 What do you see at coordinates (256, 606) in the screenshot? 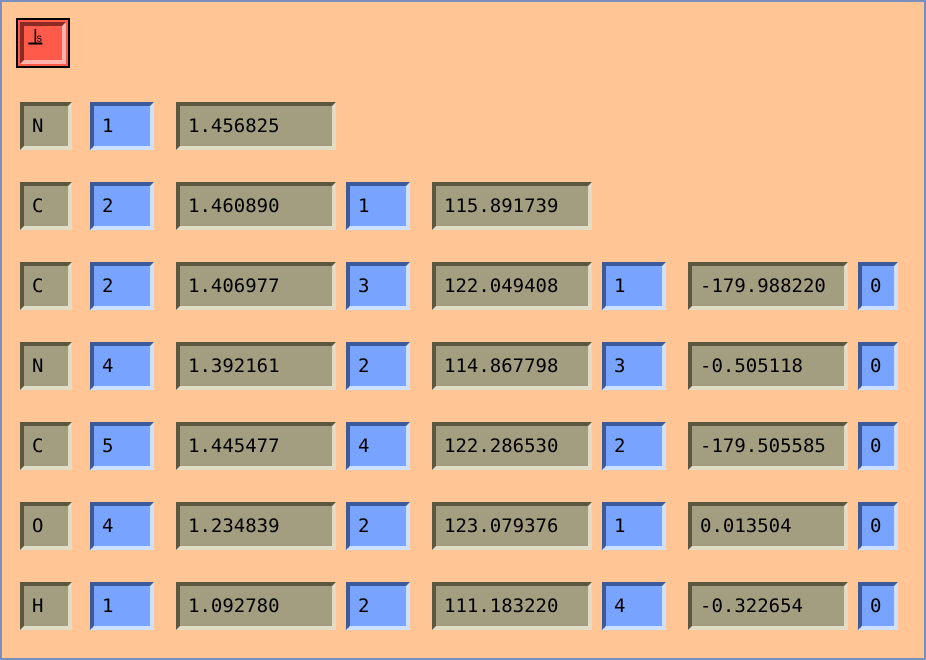
I see `bond-length-field: 1.092780` at bounding box center [256, 606].